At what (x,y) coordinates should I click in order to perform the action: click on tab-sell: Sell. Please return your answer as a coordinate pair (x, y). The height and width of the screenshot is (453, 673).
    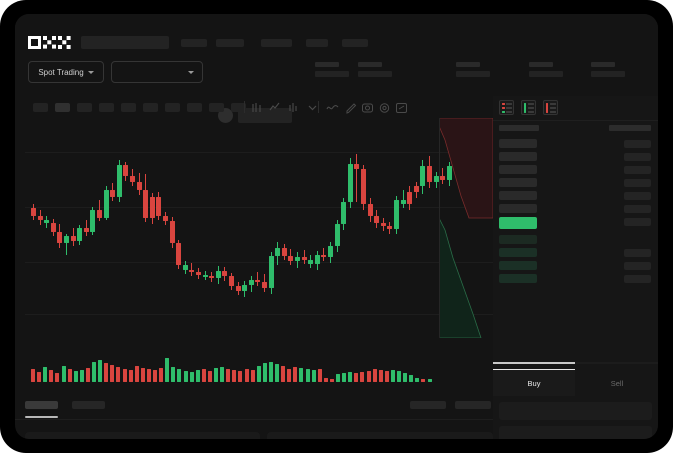
    Looking at the image, I should click on (617, 383).